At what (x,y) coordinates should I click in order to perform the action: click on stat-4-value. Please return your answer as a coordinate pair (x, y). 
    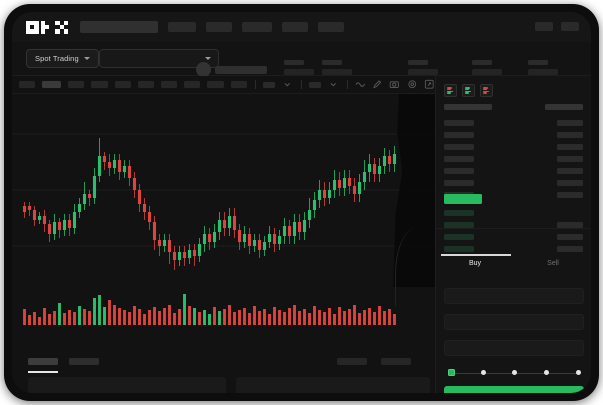
    Looking at the image, I should click on (487, 72).